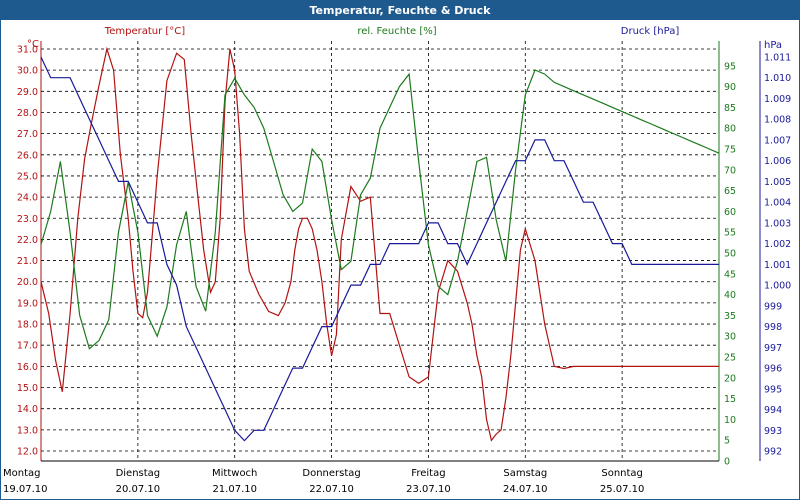 This screenshot has width=800, height=500. What do you see at coordinates (27, 198) in the screenshot?
I see `temperature-tick-label: 24.0` at bounding box center [27, 198].